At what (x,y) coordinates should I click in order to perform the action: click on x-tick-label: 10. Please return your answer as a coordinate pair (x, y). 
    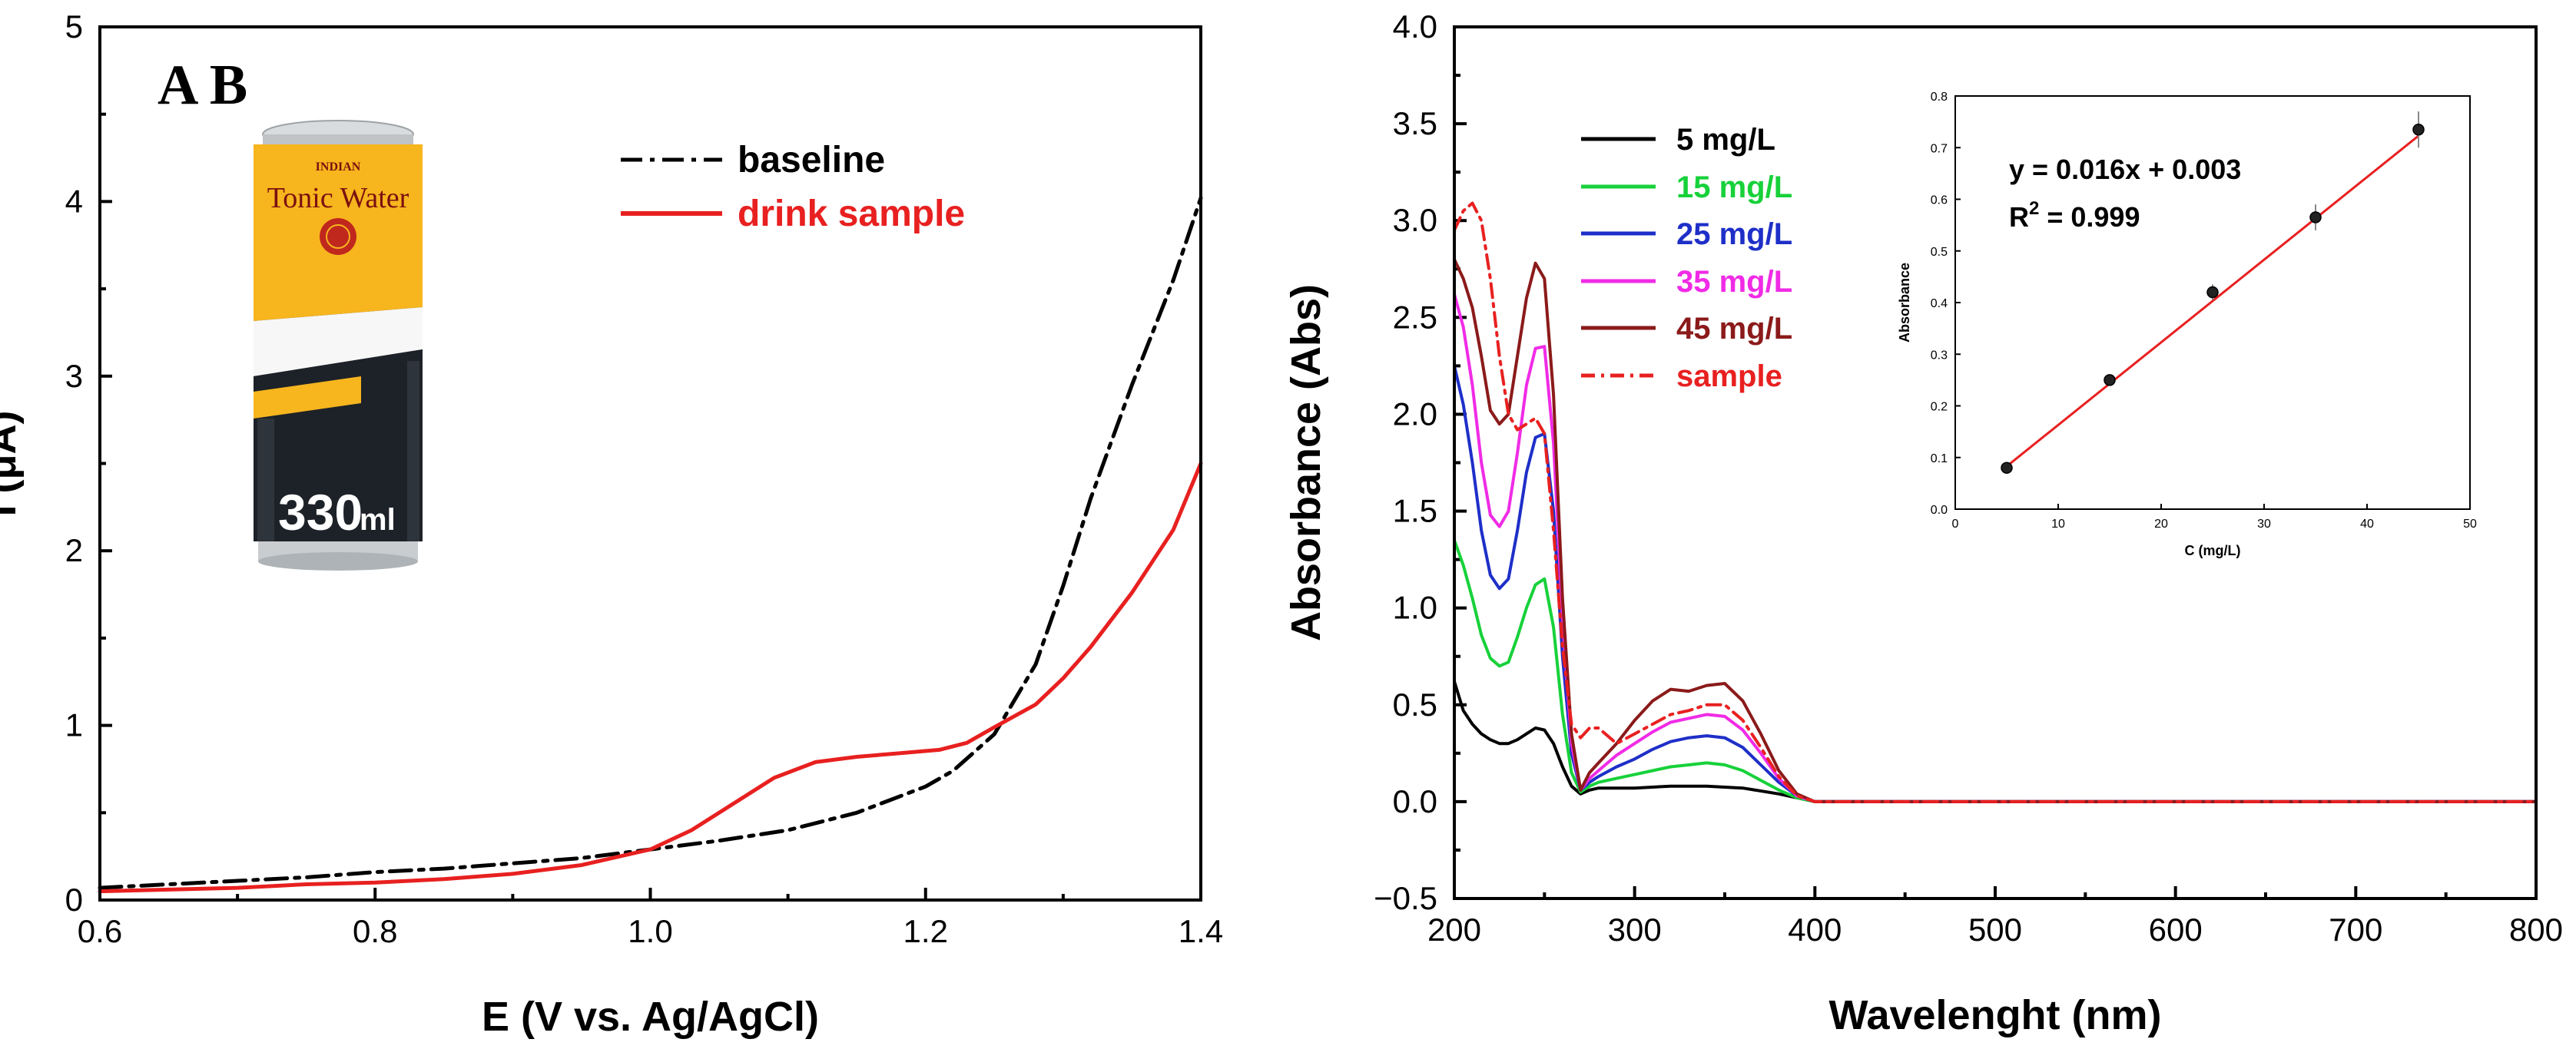
    Looking at the image, I should click on (2058, 524).